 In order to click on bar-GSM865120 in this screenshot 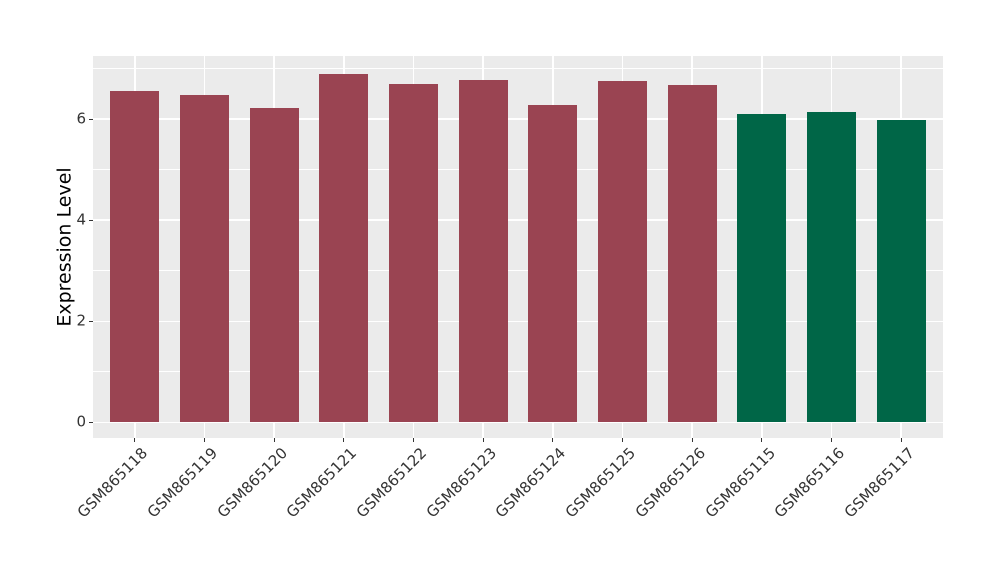, I will do `click(274, 265)`.